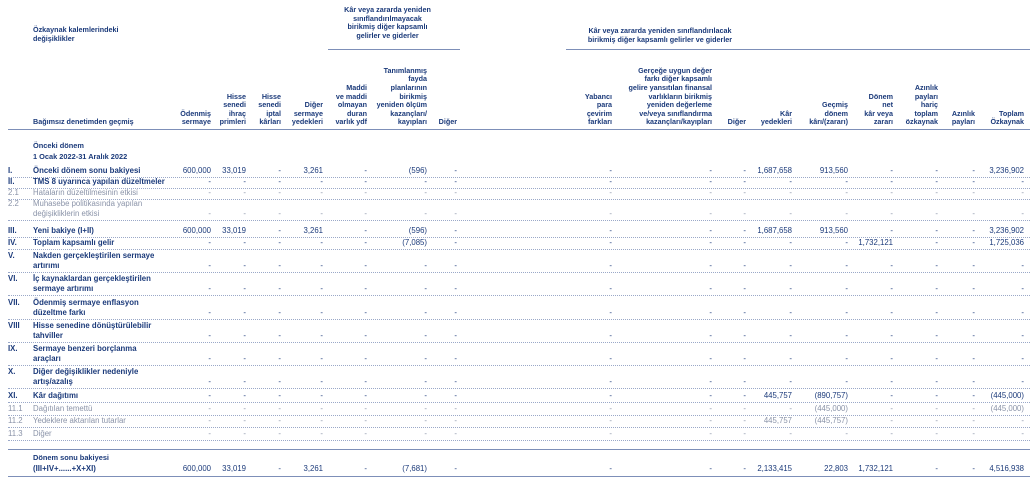 The image size is (1035, 478). Describe the element at coordinates (831, 408) in the screenshot. I see `cell-c12: (445,000)` at that location.